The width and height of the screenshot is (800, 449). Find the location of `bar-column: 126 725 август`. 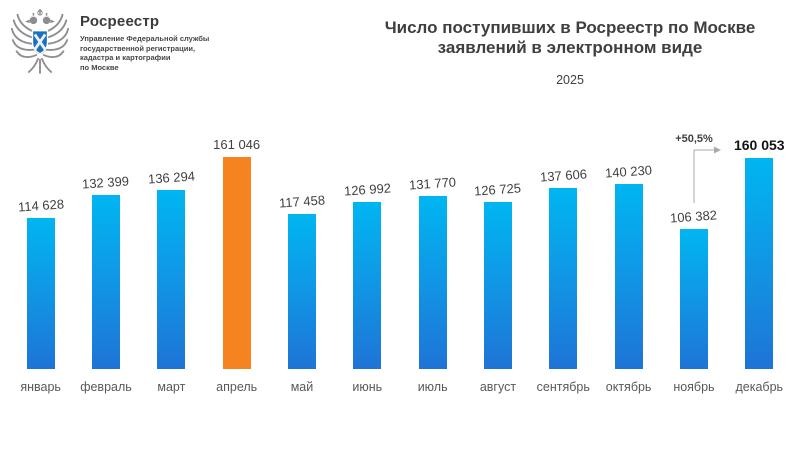

bar-column: 126 725 август is located at coordinates (497, 287).